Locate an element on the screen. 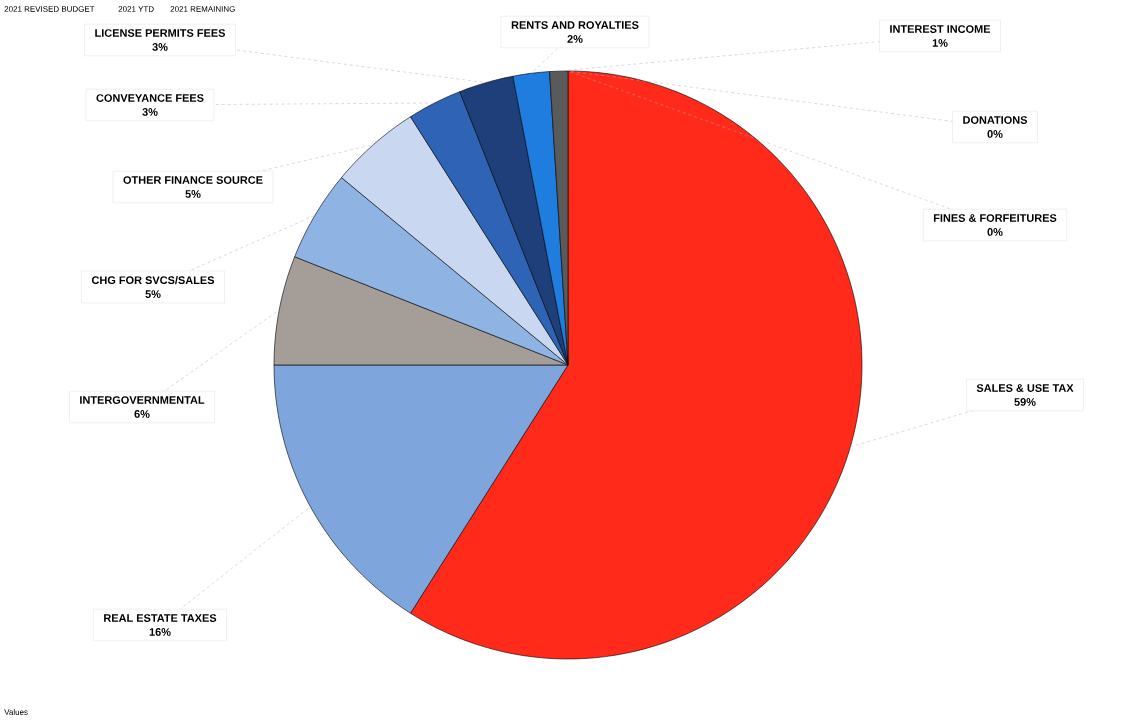 This screenshot has height=725, width=1127. slice-label: SALES & USE TAX is located at coordinates (1025, 388).